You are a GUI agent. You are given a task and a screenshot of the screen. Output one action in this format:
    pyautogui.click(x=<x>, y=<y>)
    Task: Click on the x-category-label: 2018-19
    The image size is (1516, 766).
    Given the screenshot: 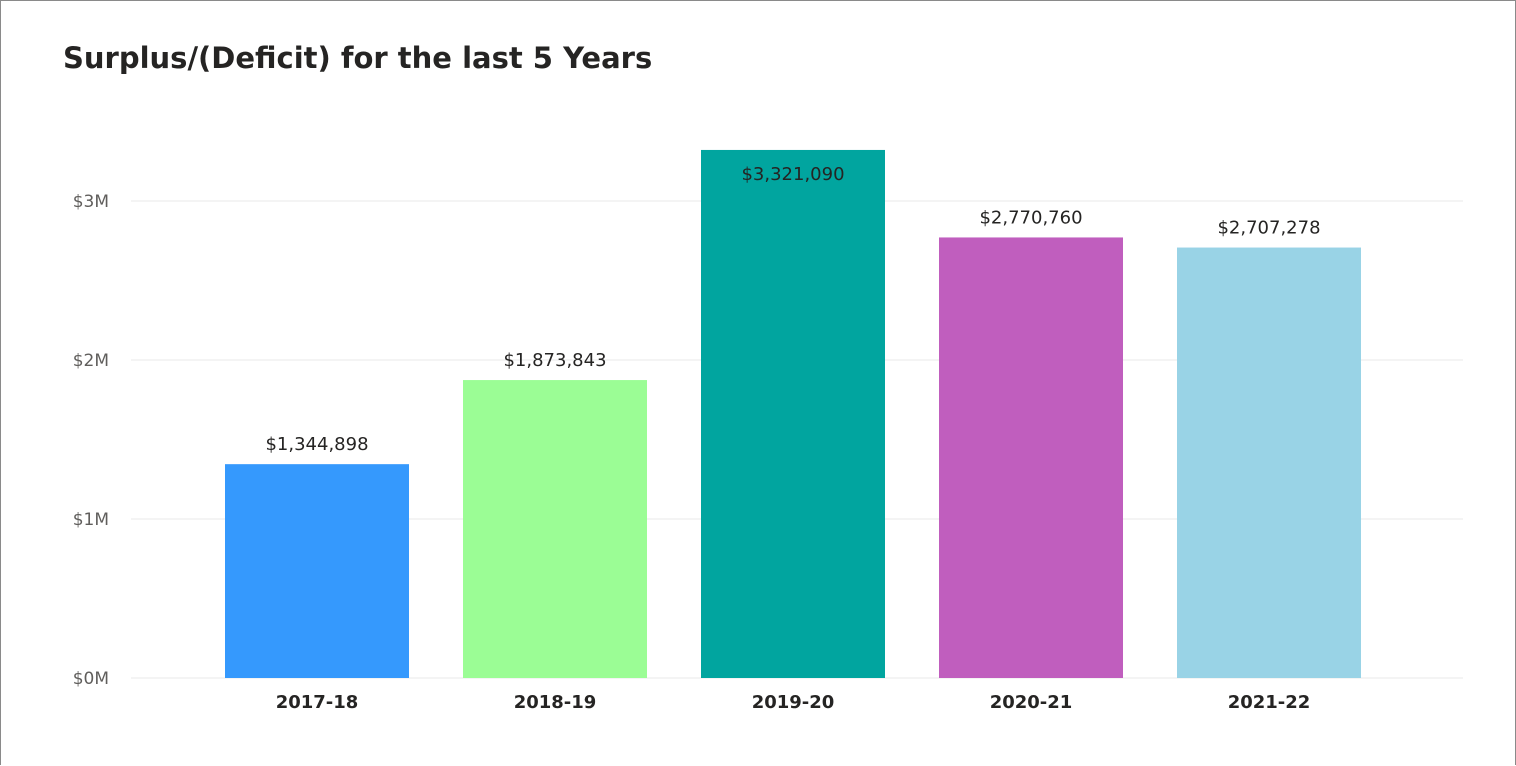 What is the action you would take?
    pyautogui.click(x=555, y=702)
    